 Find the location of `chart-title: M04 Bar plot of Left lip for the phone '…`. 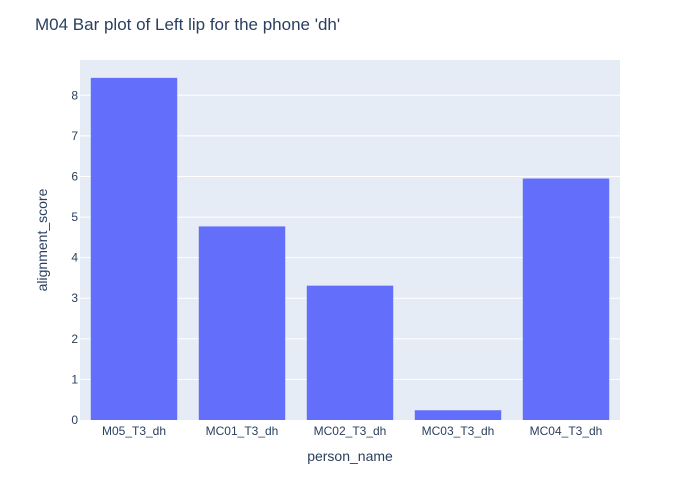

chart-title: M04 Bar plot of Left lip for the phone '… is located at coordinates (187, 24).